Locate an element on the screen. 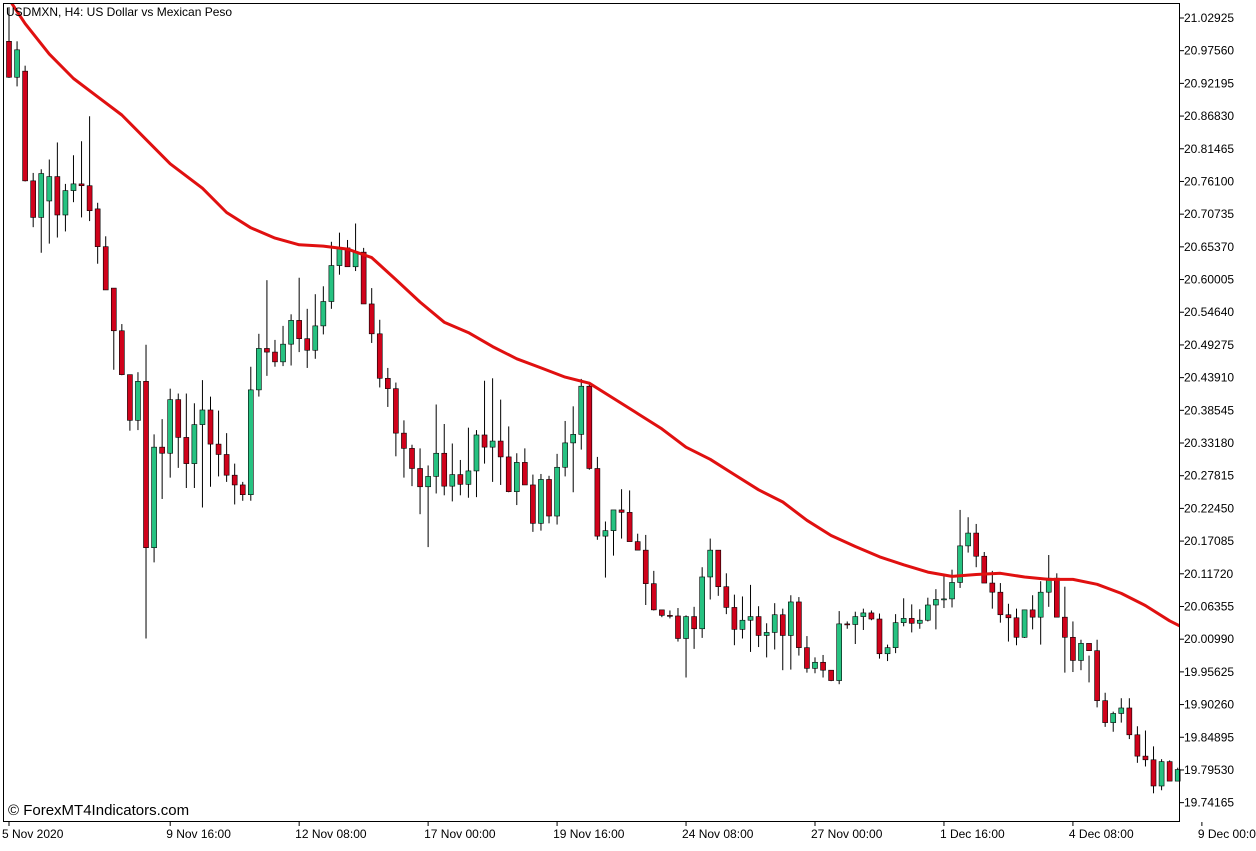 Image resolution: width=1256 pixels, height=851 pixels. x-tick-label: 4 Dec 08:00 is located at coordinates (1101, 834).